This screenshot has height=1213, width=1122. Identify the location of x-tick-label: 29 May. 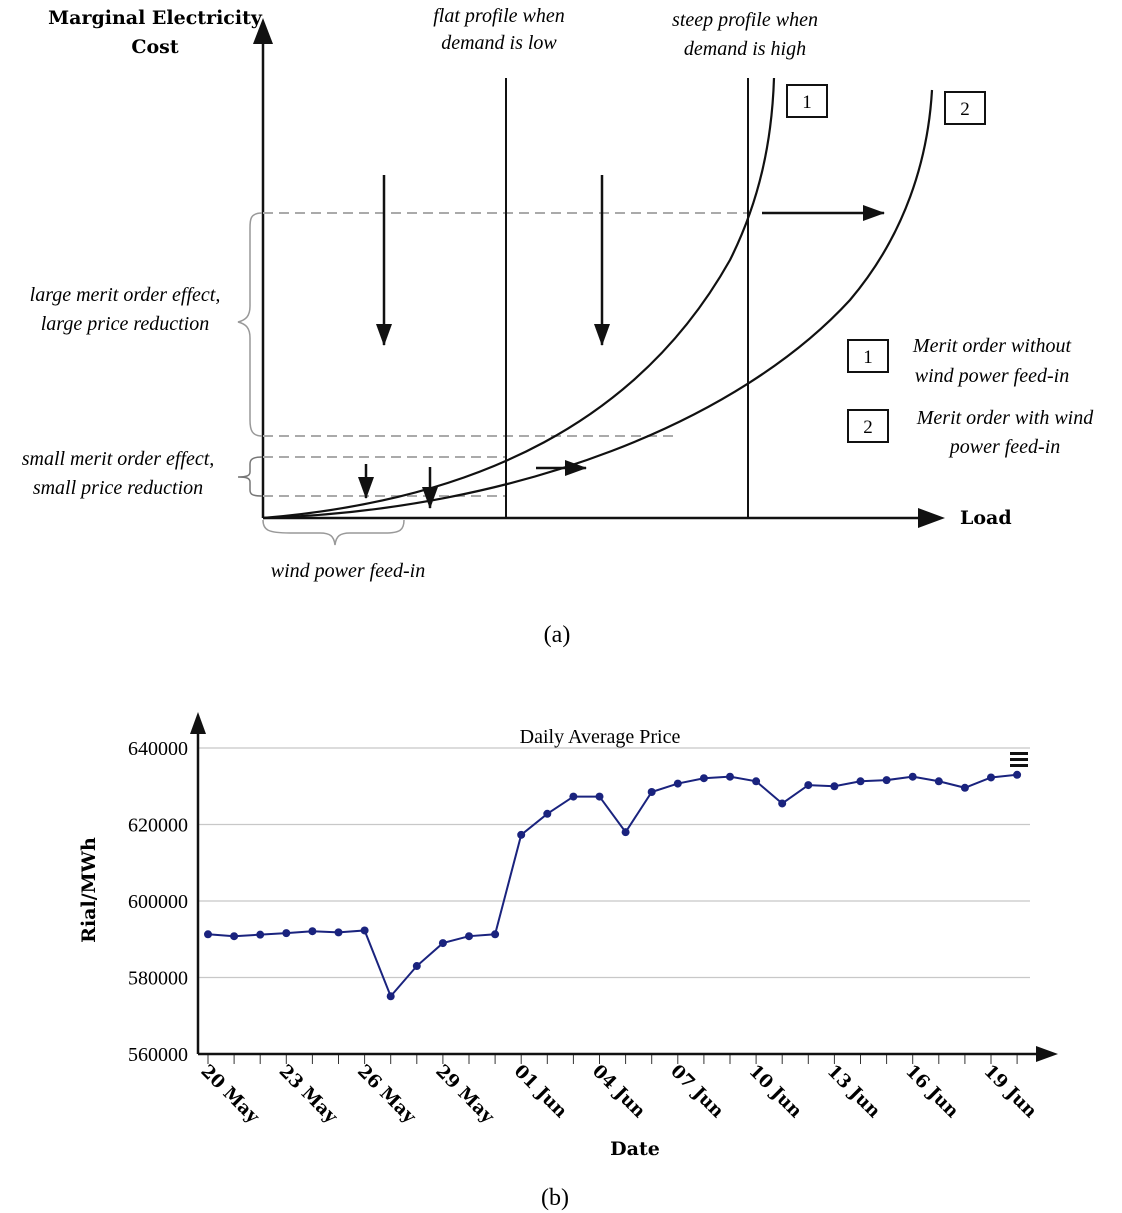
(464, 1094).